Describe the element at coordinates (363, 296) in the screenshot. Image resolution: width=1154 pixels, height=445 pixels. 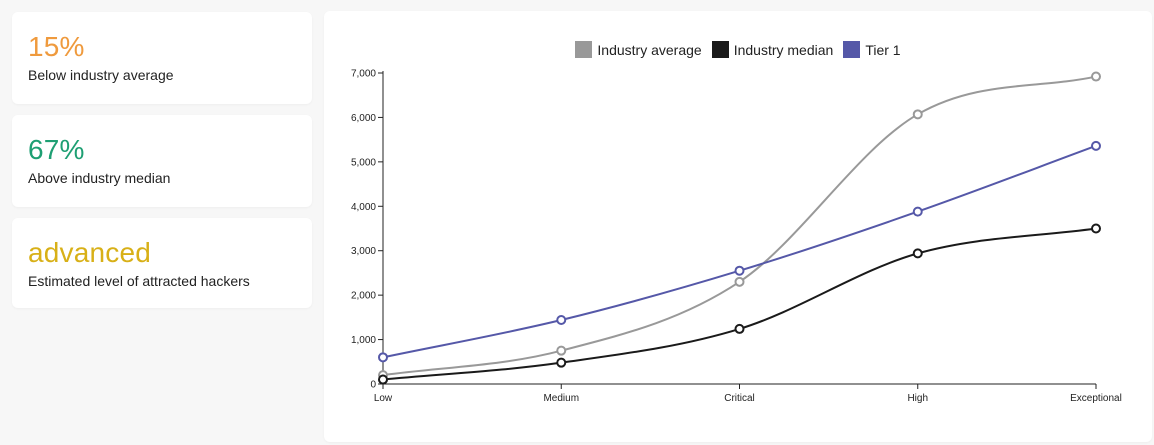
I see `y-tick-label: 2,000` at that location.